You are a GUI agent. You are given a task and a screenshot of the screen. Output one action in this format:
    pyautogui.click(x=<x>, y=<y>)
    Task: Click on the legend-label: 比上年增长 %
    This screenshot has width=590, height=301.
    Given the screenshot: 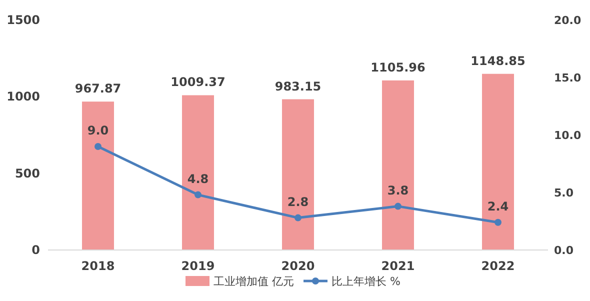 What is the action you would take?
    pyautogui.click(x=366, y=281)
    